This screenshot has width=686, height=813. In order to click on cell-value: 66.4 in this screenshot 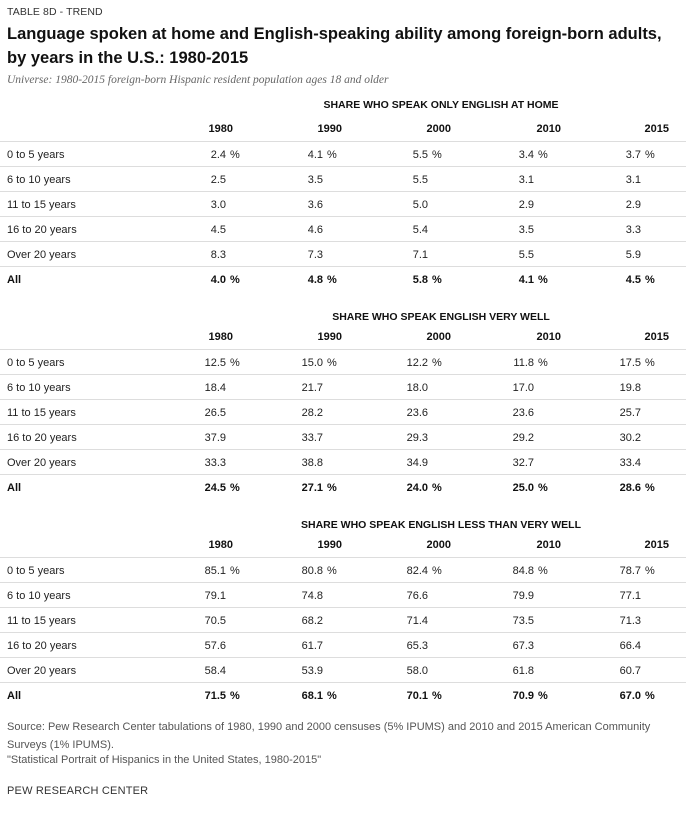, I will do `click(630, 646)`.